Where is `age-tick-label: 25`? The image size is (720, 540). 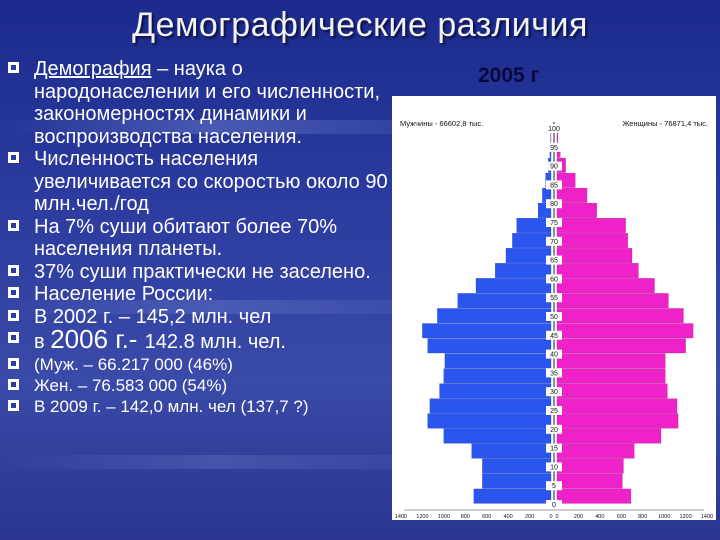 age-tick-label: 25 is located at coordinates (554, 411).